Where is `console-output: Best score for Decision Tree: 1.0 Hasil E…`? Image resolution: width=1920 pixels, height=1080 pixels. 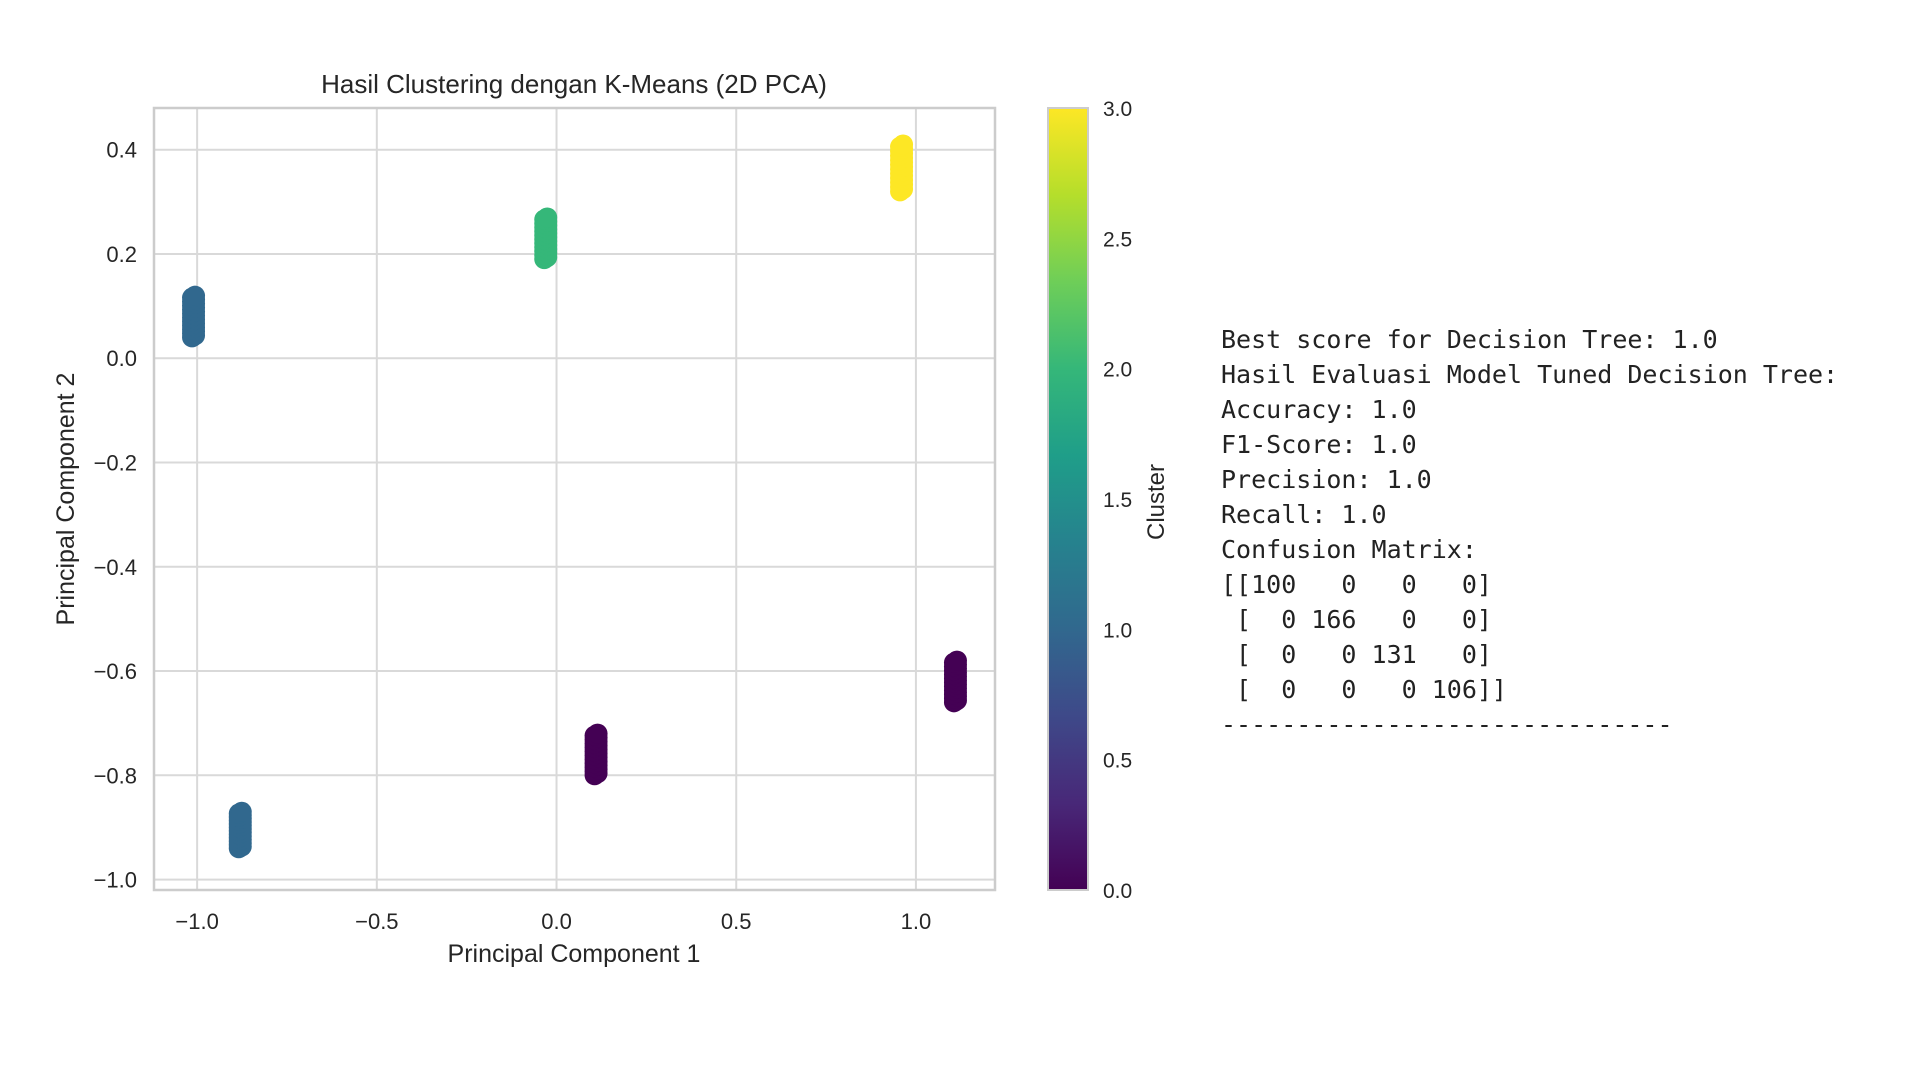
console-output: Best score for Decision Tree: 1.0 Hasil E… is located at coordinates (1529, 532).